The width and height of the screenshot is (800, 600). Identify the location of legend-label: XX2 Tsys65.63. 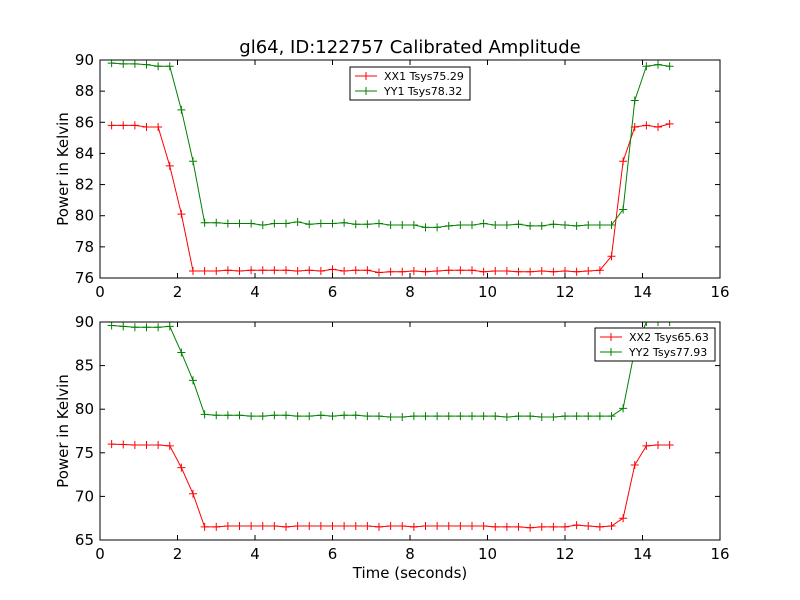
(669, 337).